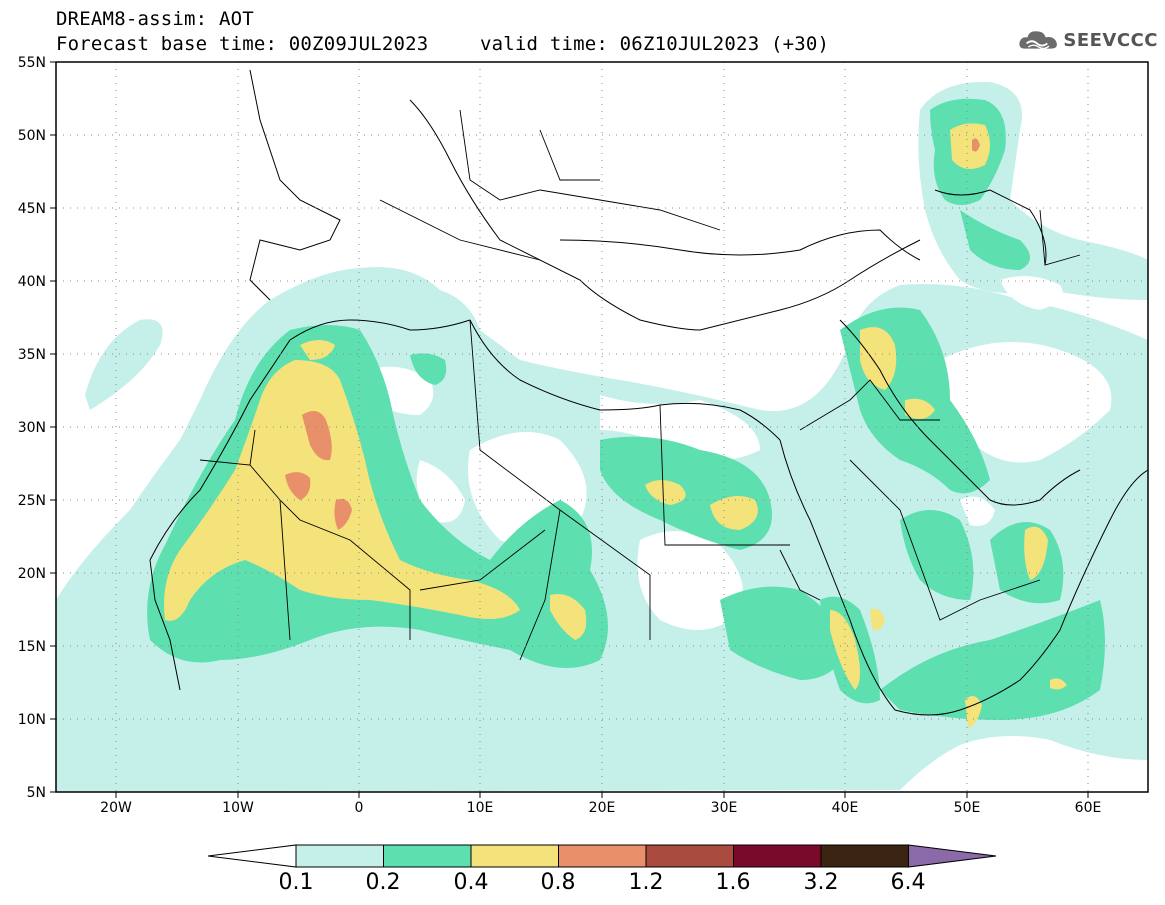 The image size is (1165, 905). I want to click on lat-label: 40N, so click(32, 282).